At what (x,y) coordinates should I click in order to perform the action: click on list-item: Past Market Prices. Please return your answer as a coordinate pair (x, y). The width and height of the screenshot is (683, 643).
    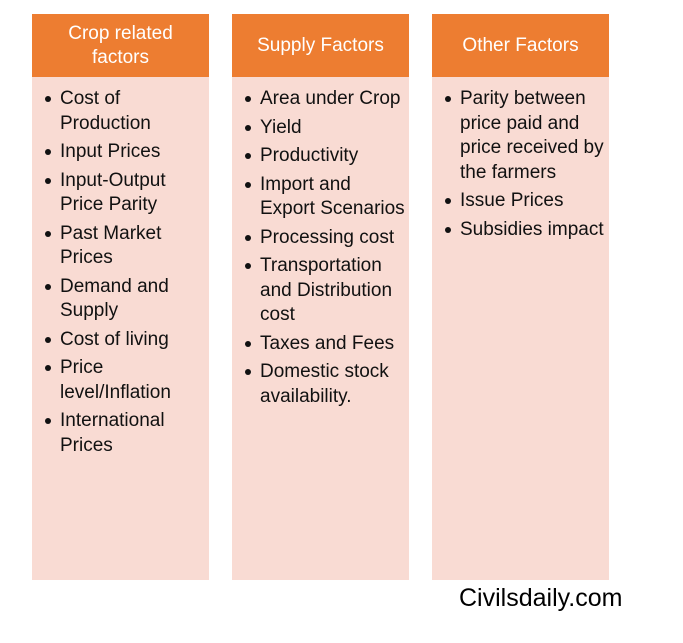
    Looking at the image, I should click on (125, 246).